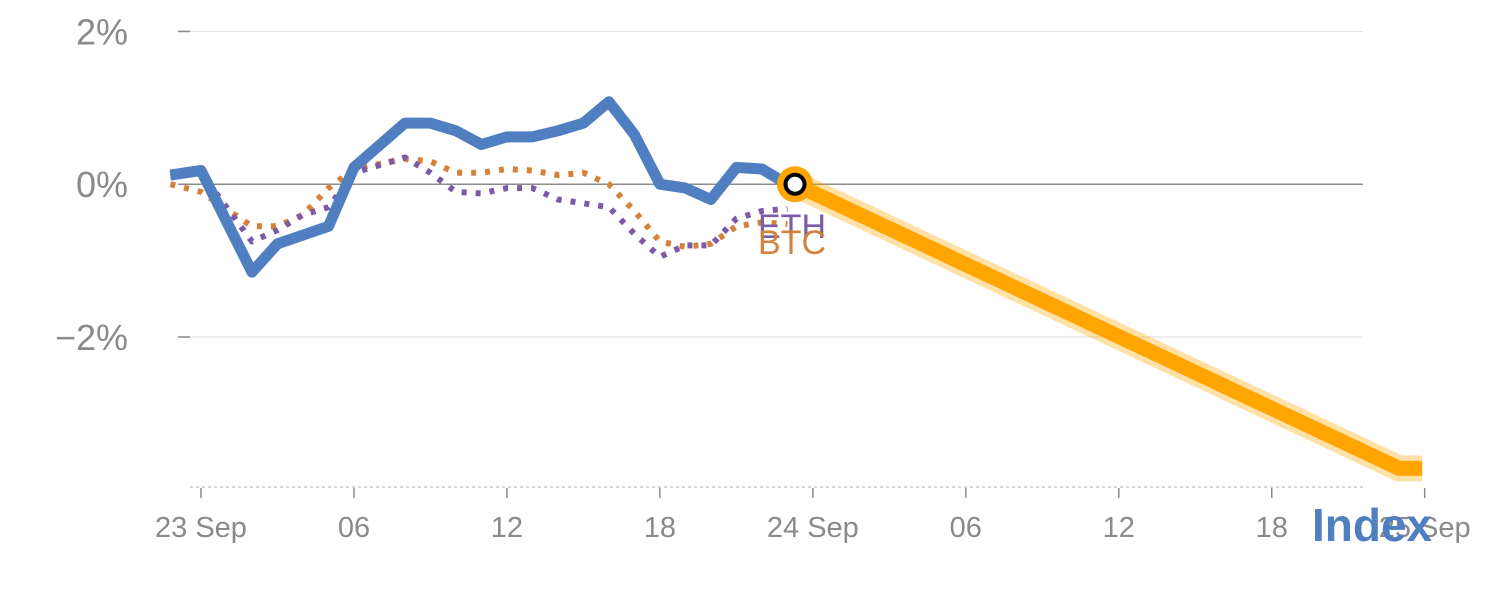 This screenshot has width=1500, height=600. Describe the element at coordinates (792, 227) in the screenshot. I see `eth-end-label: ETH` at that location.